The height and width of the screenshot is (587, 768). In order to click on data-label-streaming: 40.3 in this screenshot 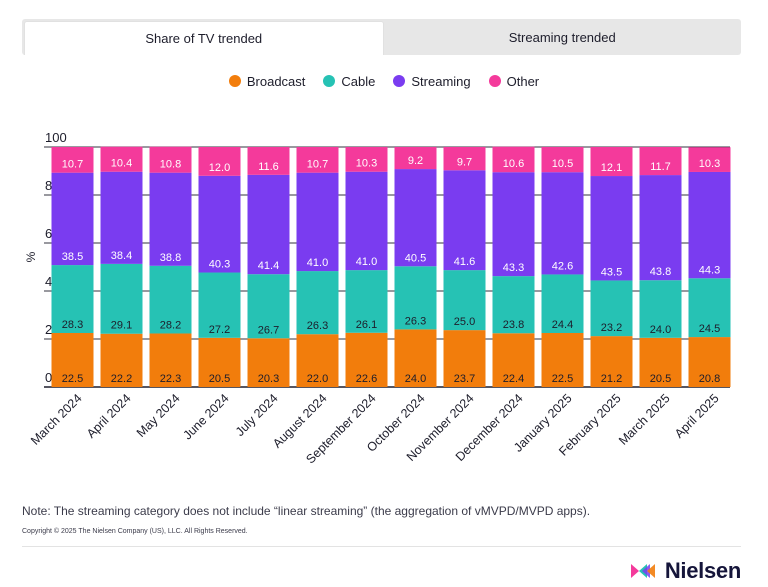, I will do `click(219, 265)`.